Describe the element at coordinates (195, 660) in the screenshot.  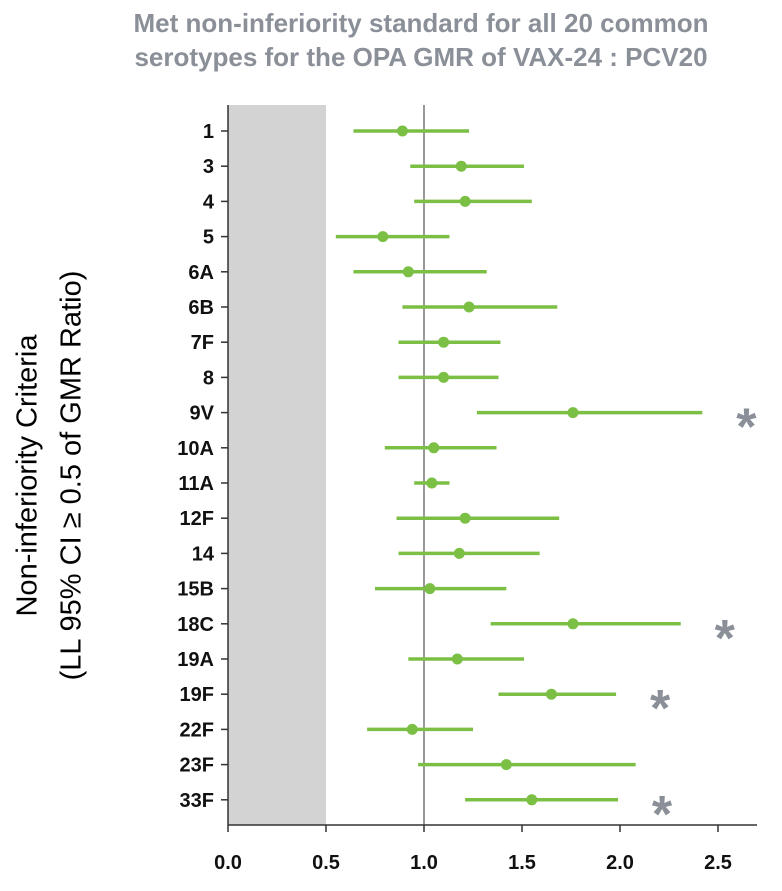
I see `category-label: 19A` at that location.